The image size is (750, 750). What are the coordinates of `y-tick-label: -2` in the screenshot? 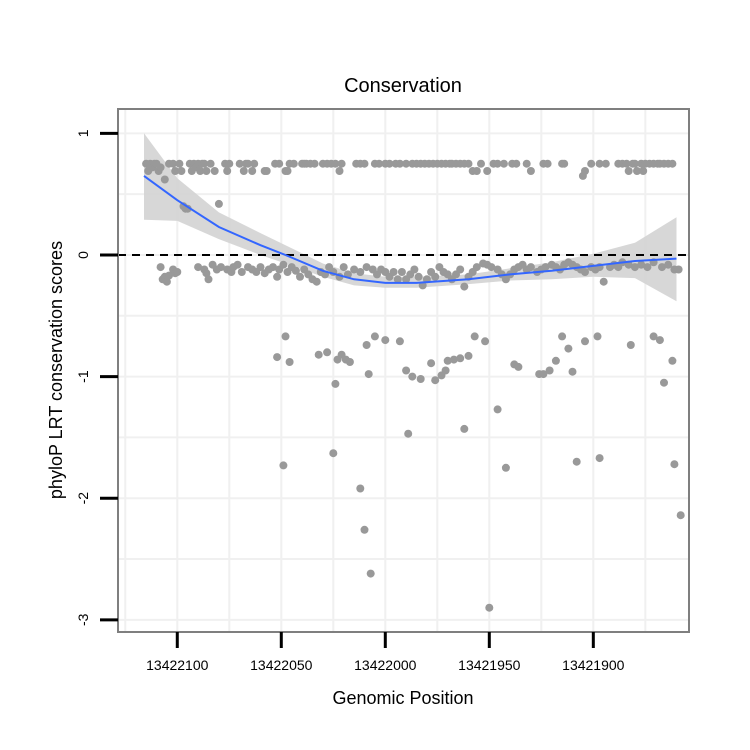 It's located at (83, 498).